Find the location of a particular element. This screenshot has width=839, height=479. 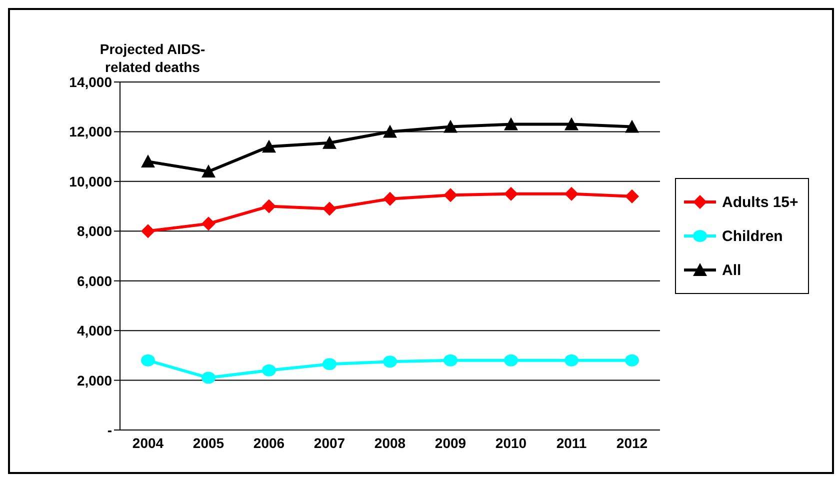

x-tick-label: 2006 is located at coordinates (269, 442).